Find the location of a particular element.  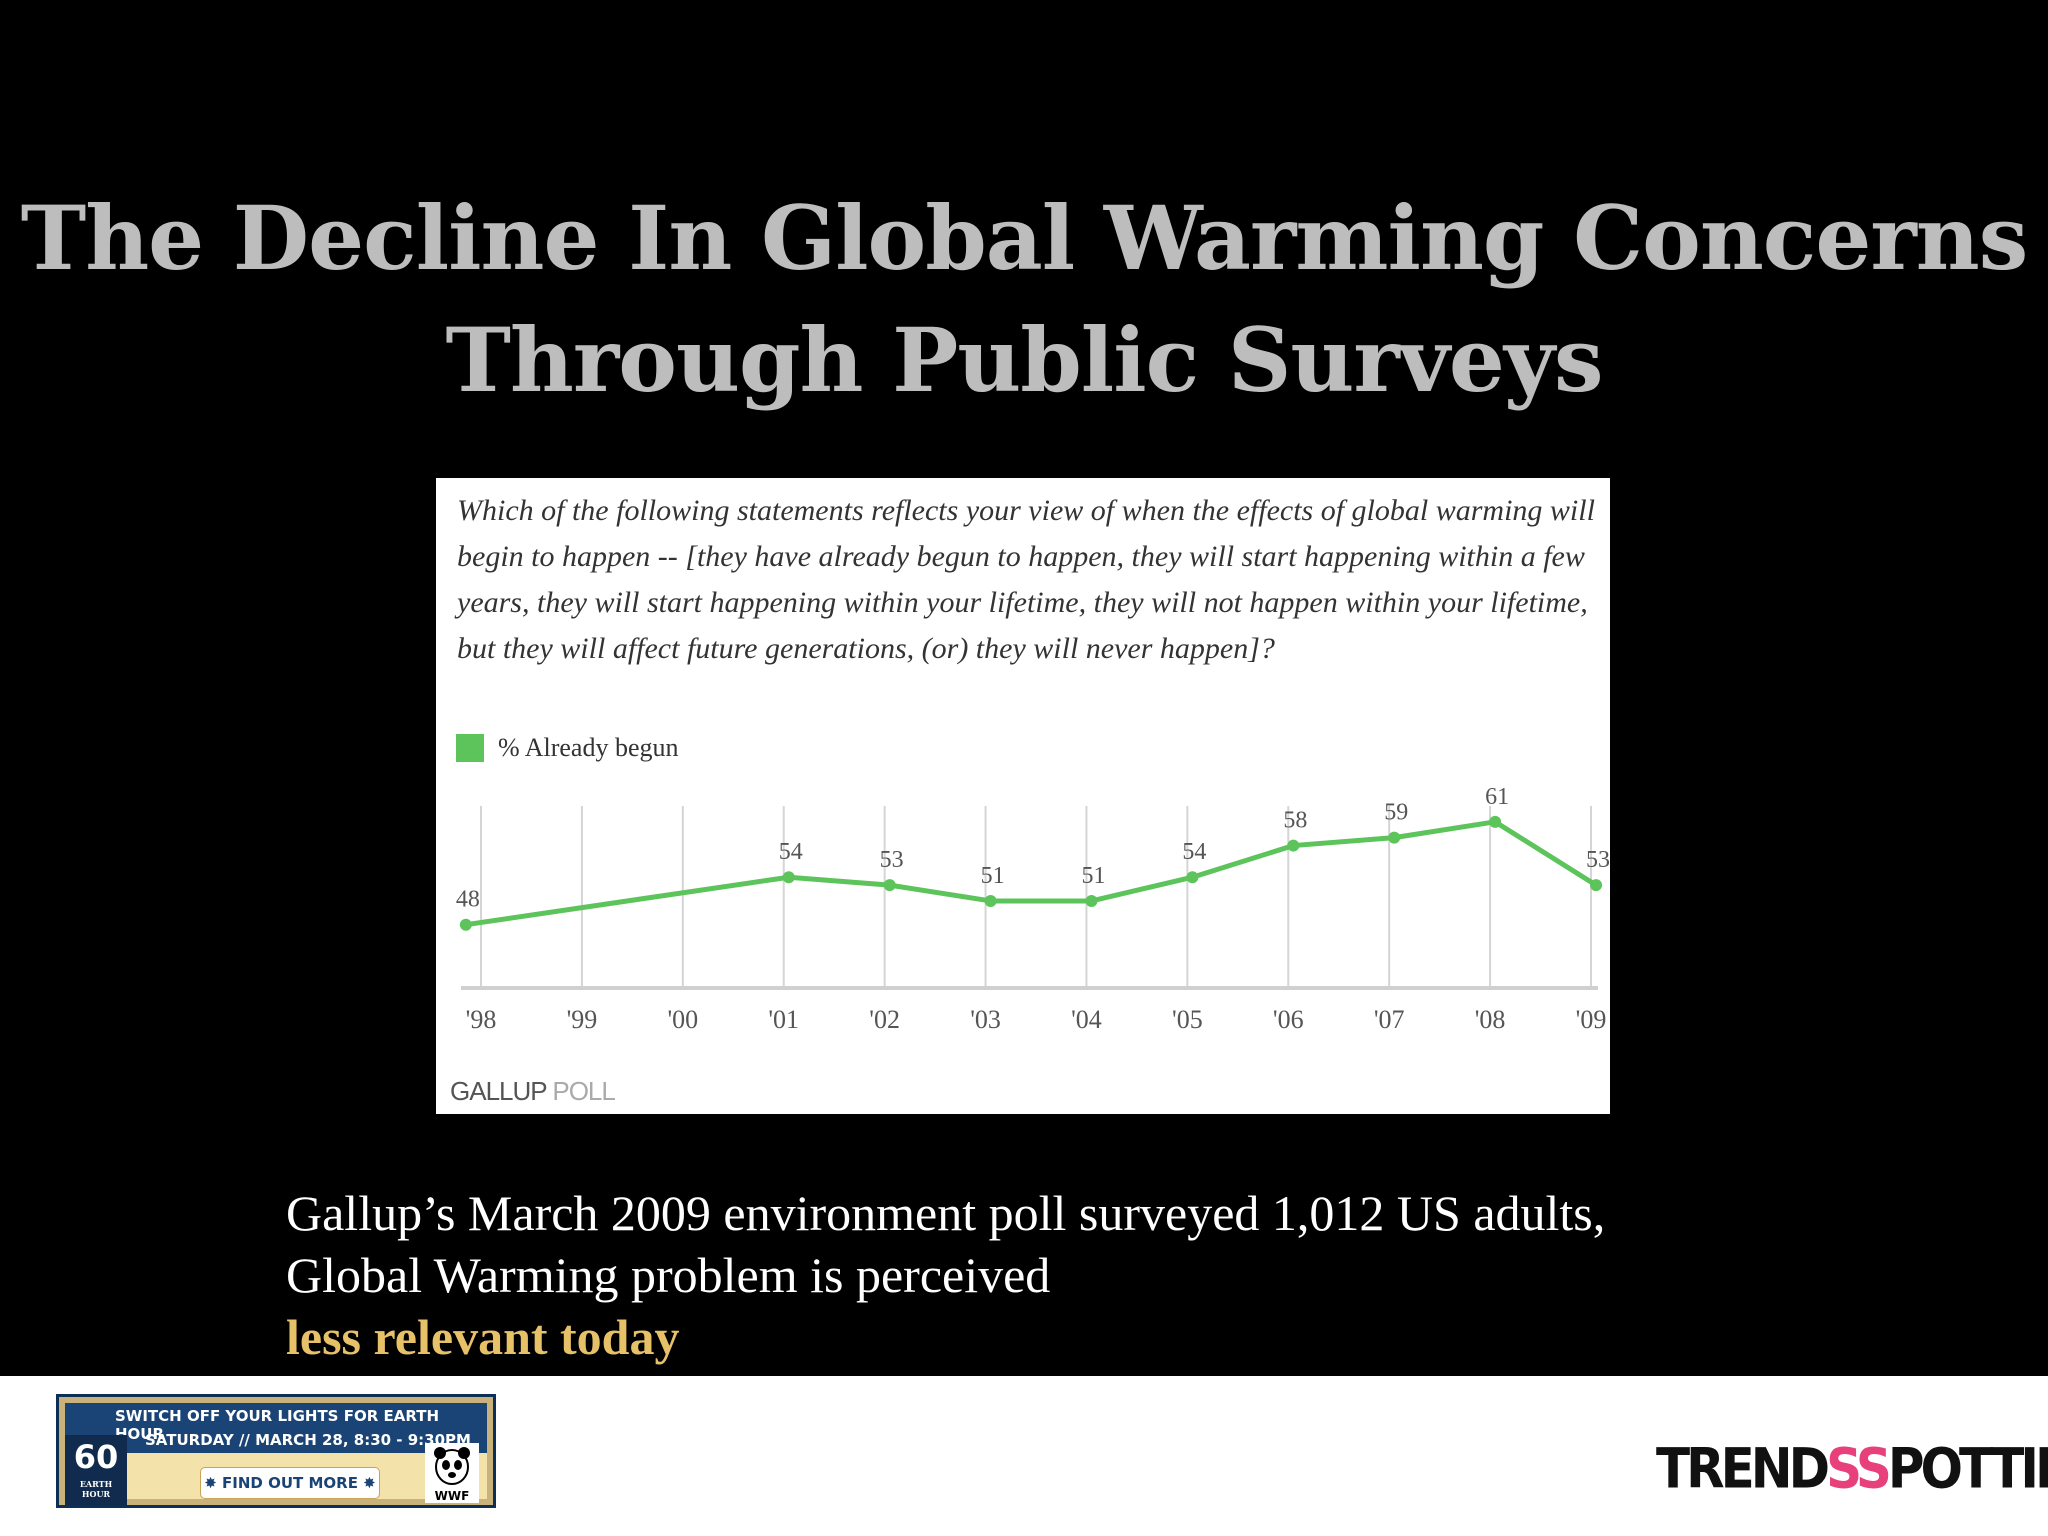

gallup-poll-source: GALLUP POLL is located at coordinates (533, 1091).